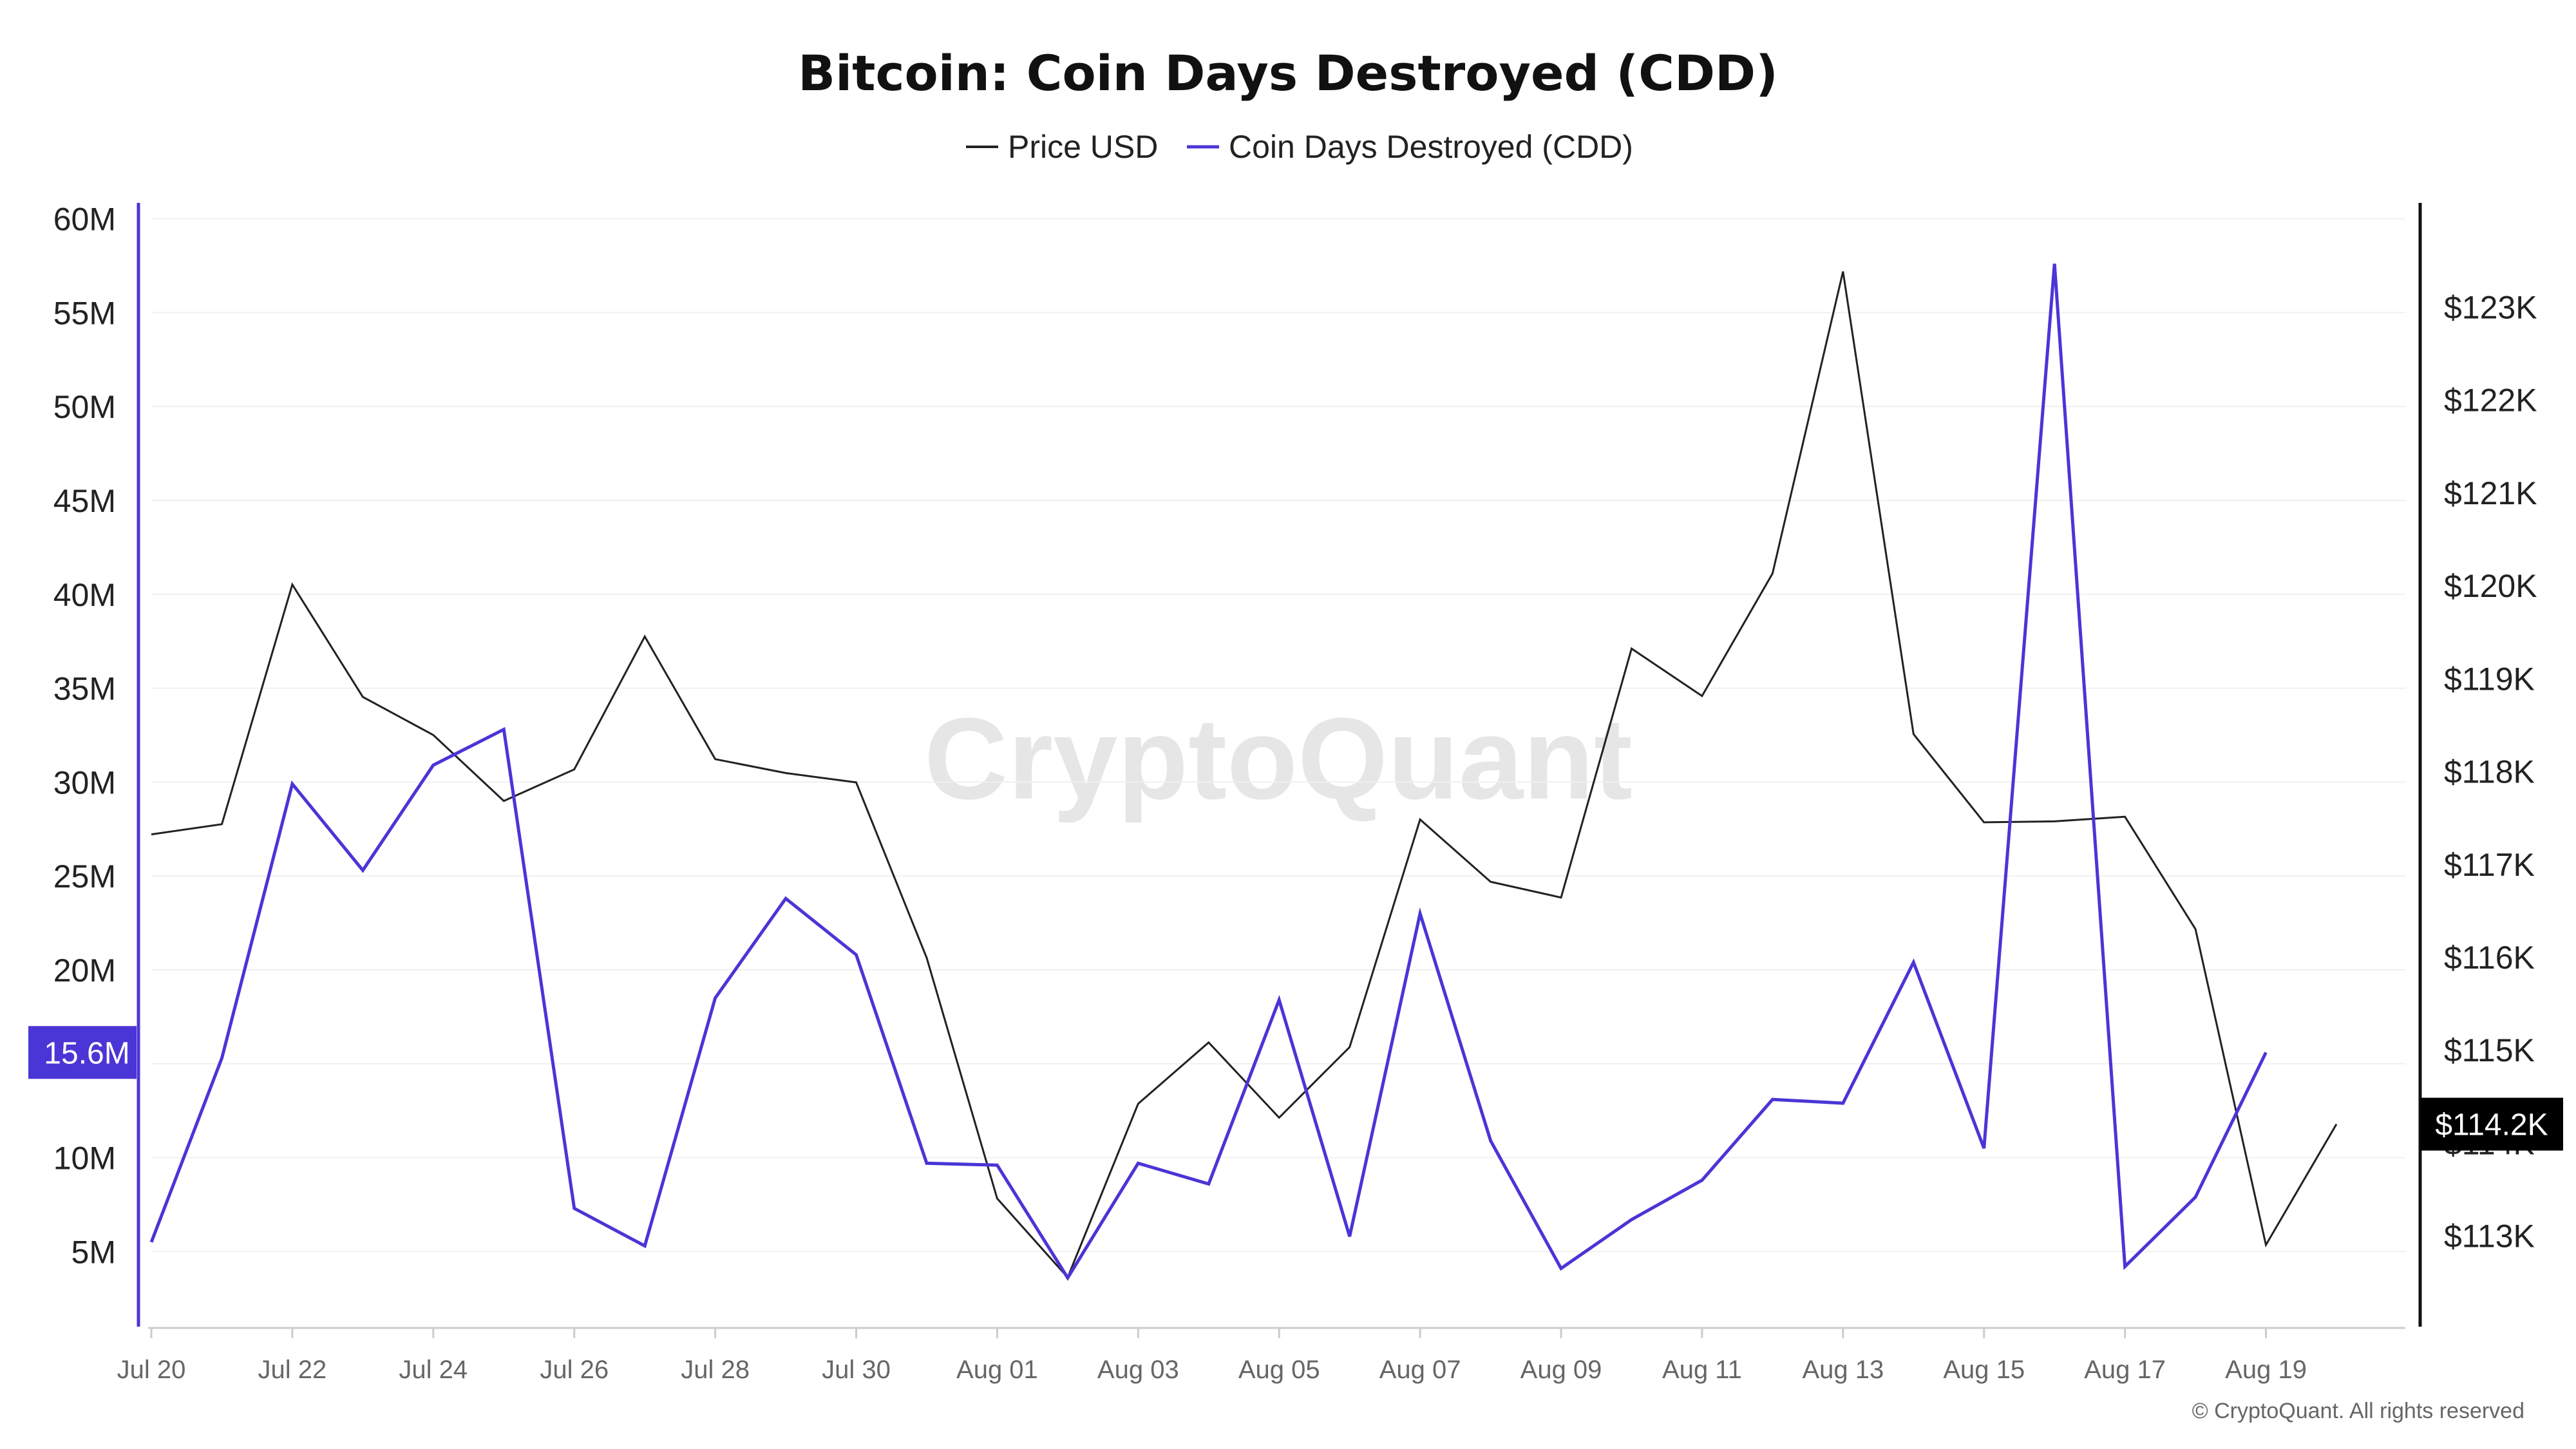 The width and height of the screenshot is (2576, 1449). What do you see at coordinates (2491, 493) in the screenshot?
I see `y-right-tick-label-8: $121K` at bounding box center [2491, 493].